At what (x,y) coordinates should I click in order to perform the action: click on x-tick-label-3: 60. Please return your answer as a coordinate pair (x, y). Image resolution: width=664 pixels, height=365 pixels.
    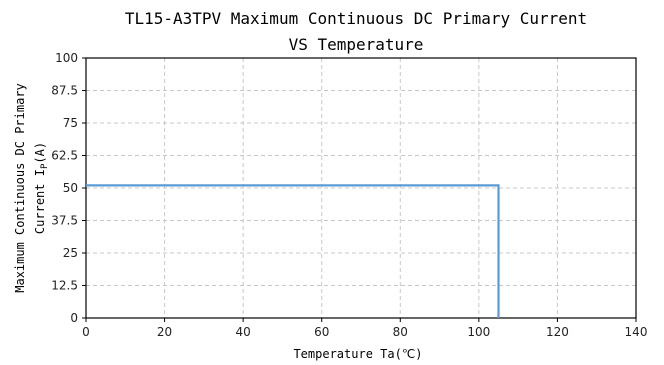
    Looking at the image, I should click on (321, 332).